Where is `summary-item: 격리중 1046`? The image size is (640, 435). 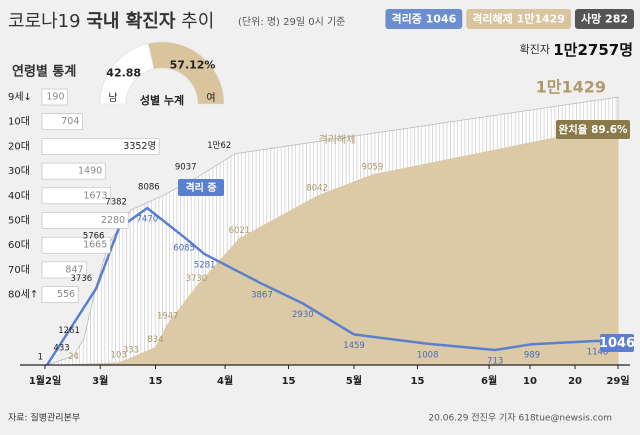
summary-item: 격리중 1046 is located at coordinates (424, 19).